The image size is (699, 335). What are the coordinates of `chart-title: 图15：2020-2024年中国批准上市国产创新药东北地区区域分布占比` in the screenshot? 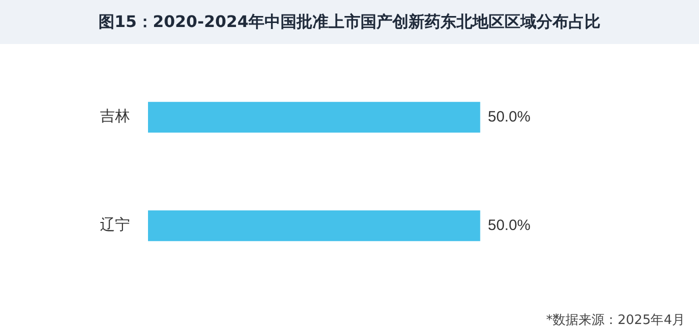 It's located at (349, 22).